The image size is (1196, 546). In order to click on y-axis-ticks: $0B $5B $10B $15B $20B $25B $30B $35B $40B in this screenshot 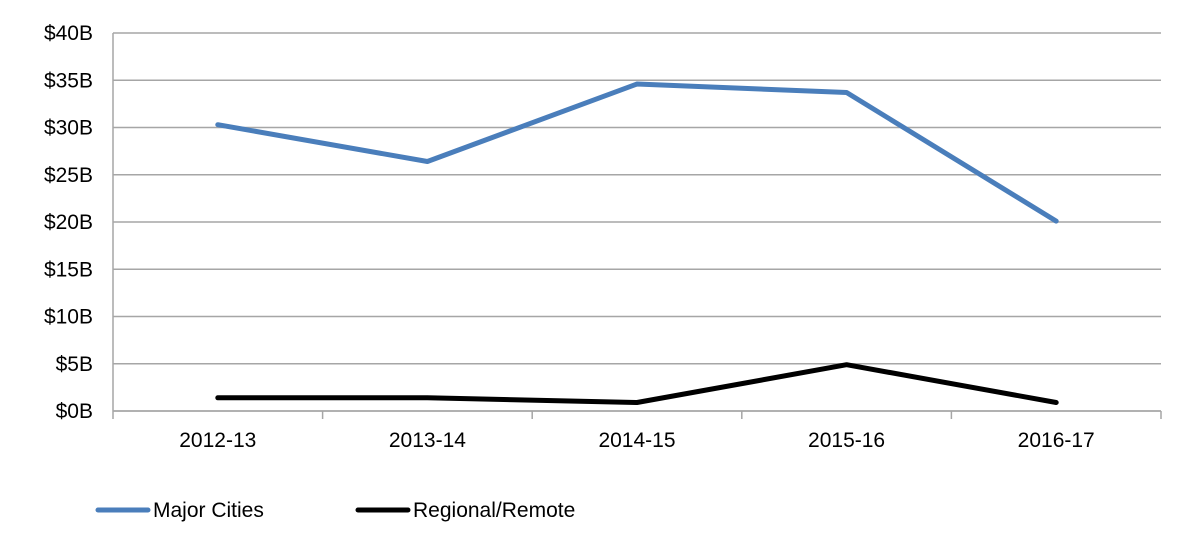, I will do `click(68, 222)`.